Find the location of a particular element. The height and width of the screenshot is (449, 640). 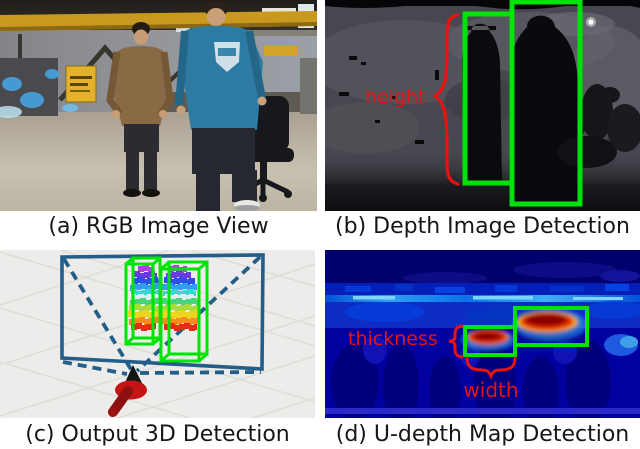

udepth-right-cyan-blob is located at coordinates (621, 345).